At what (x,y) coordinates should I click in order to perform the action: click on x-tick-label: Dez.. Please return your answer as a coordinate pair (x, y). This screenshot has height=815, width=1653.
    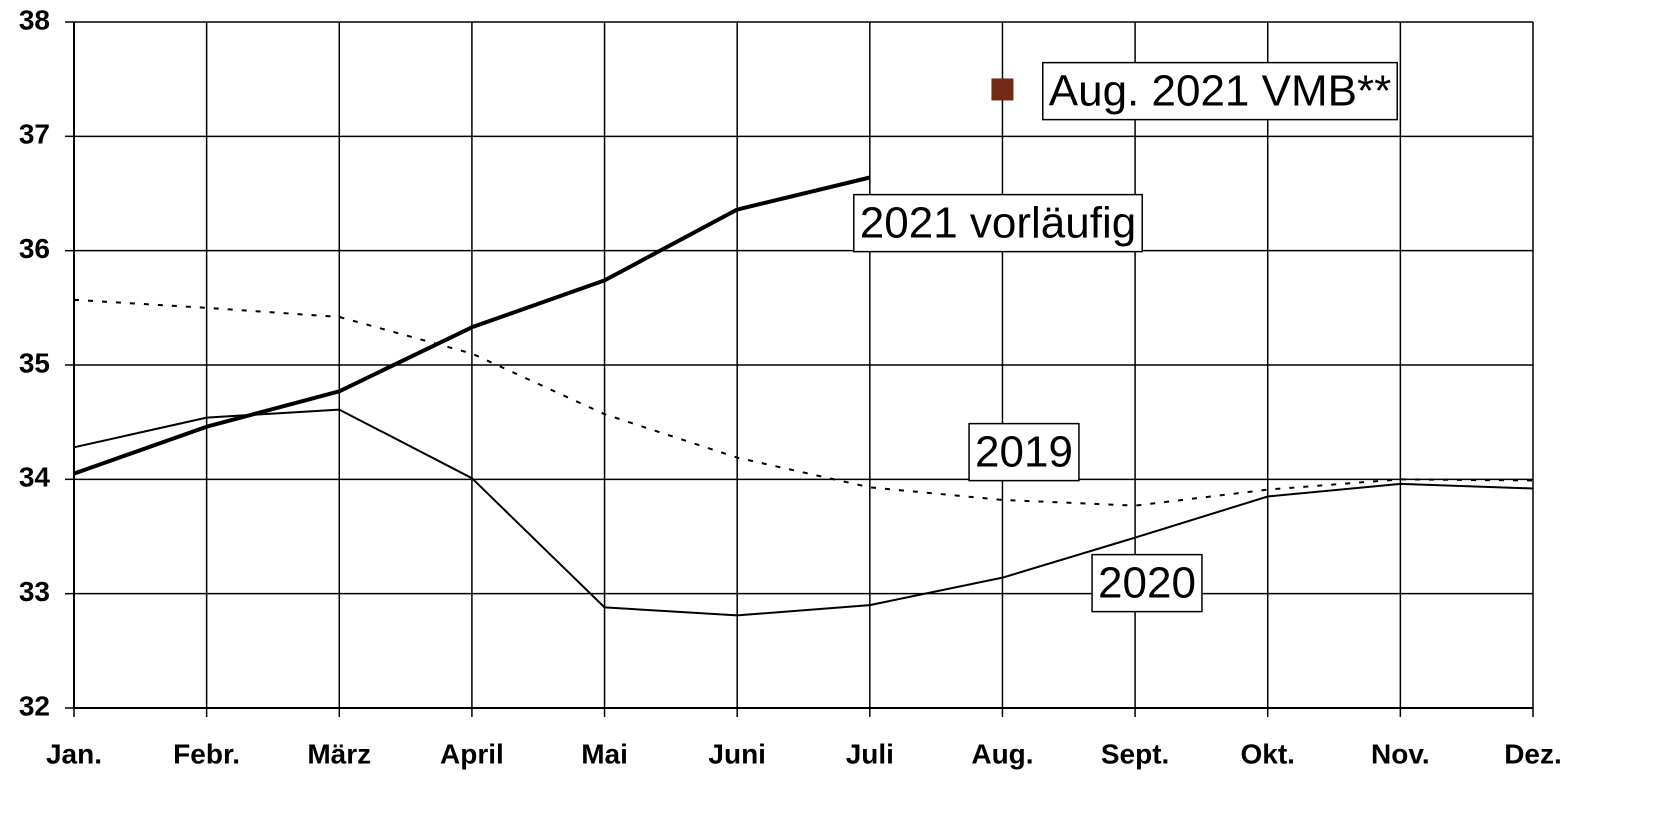
    Looking at the image, I should click on (1533, 753).